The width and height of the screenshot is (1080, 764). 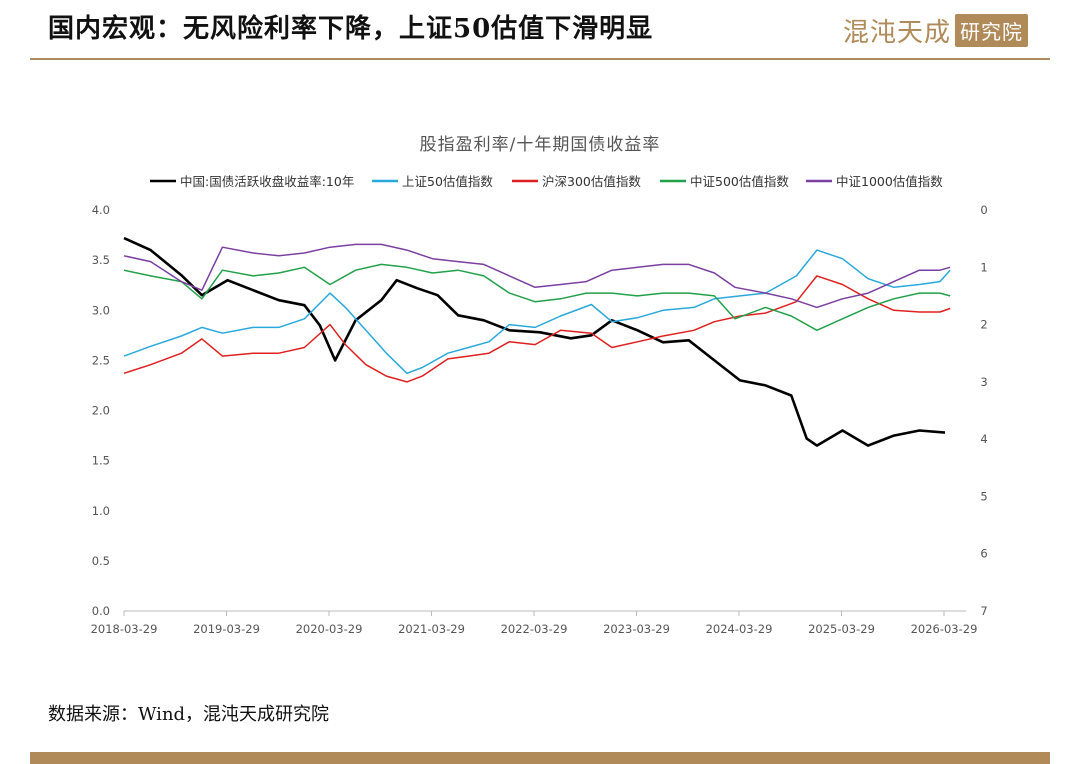 I want to click on x-tick-label: 2020-03-29, so click(x=329, y=629).